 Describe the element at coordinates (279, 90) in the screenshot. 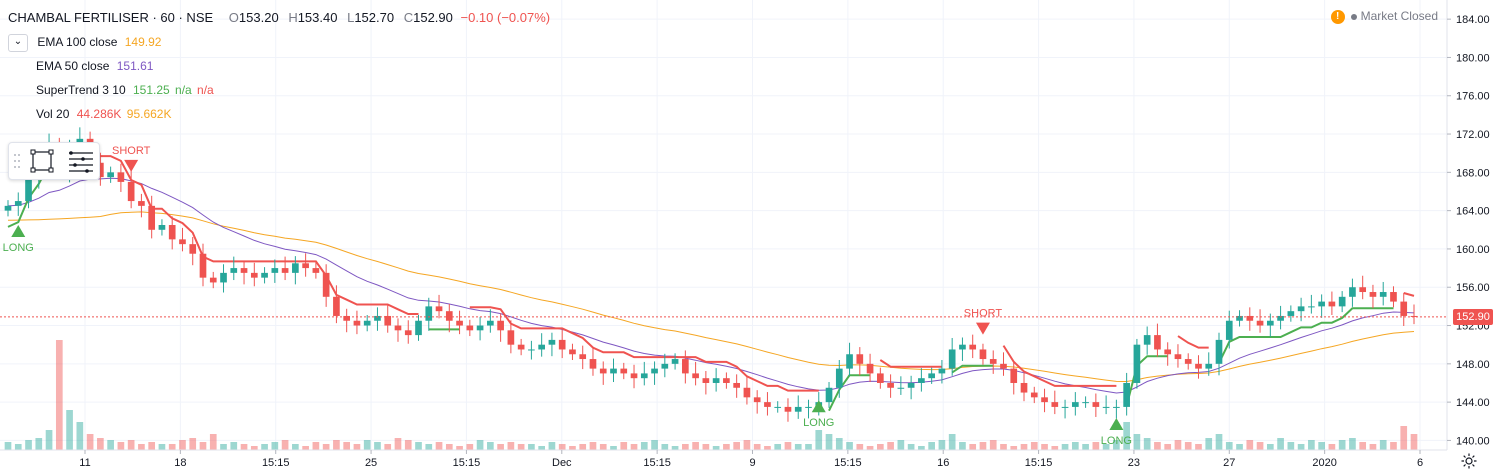

I see `indicator-supertrend: SuperTrend 3 10 151.25 n/a n/a` at that location.